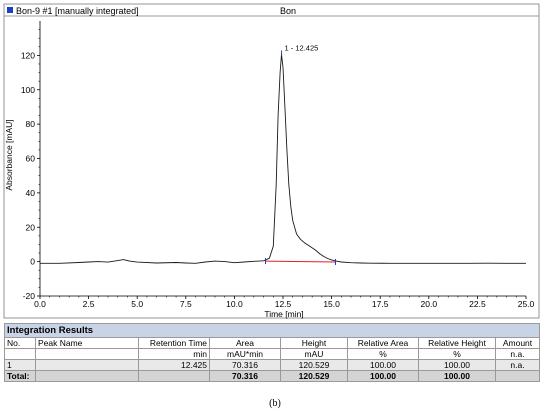  What do you see at coordinates (457, 354) in the screenshot?
I see `unit-relative-height: %` at bounding box center [457, 354].